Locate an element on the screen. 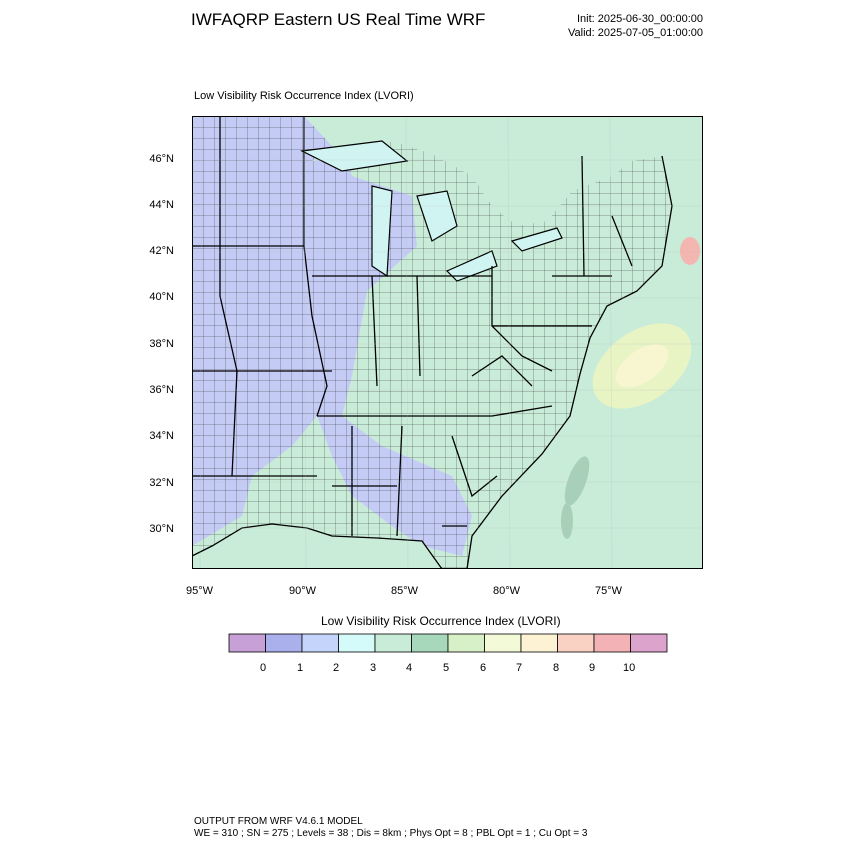  lat-label: 42°N is located at coordinates (161, 251).